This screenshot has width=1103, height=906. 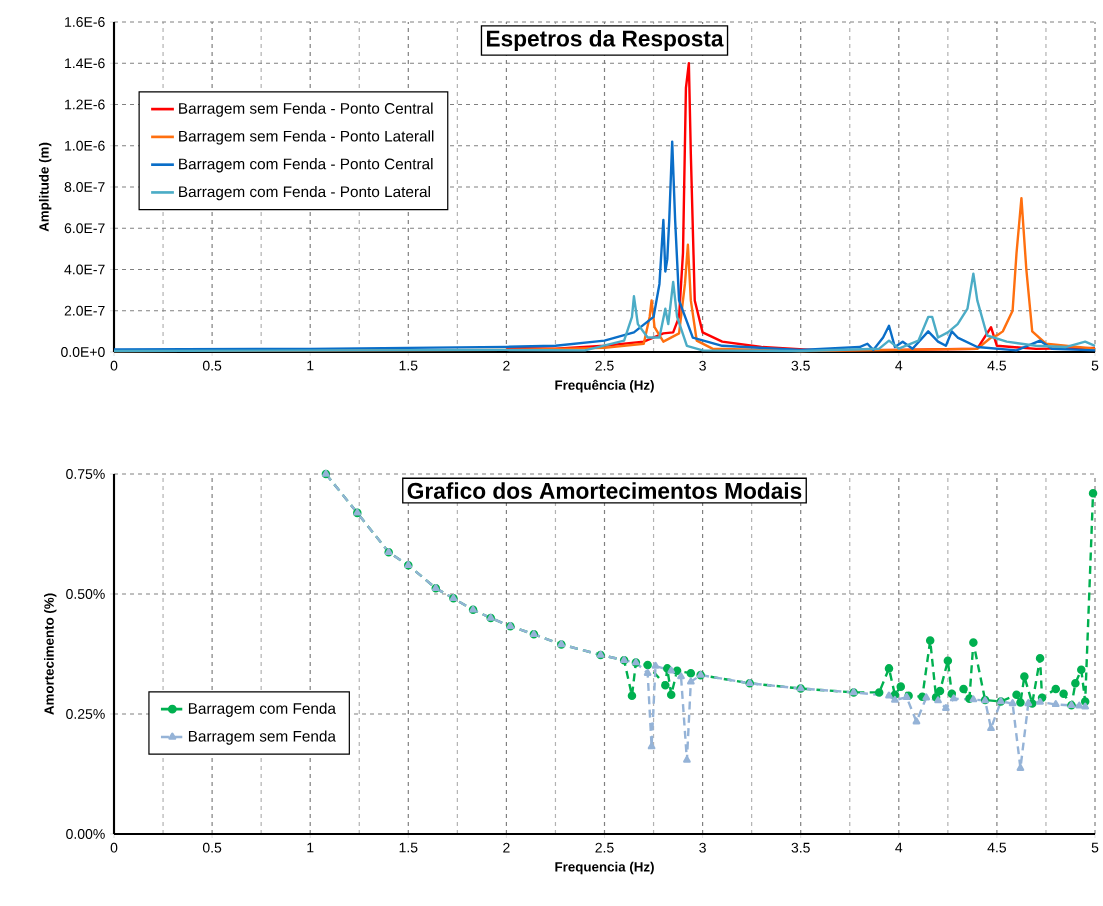 What do you see at coordinates (604, 868) in the screenshot?
I see `x-axis-title: Frequencia (Hz)` at bounding box center [604, 868].